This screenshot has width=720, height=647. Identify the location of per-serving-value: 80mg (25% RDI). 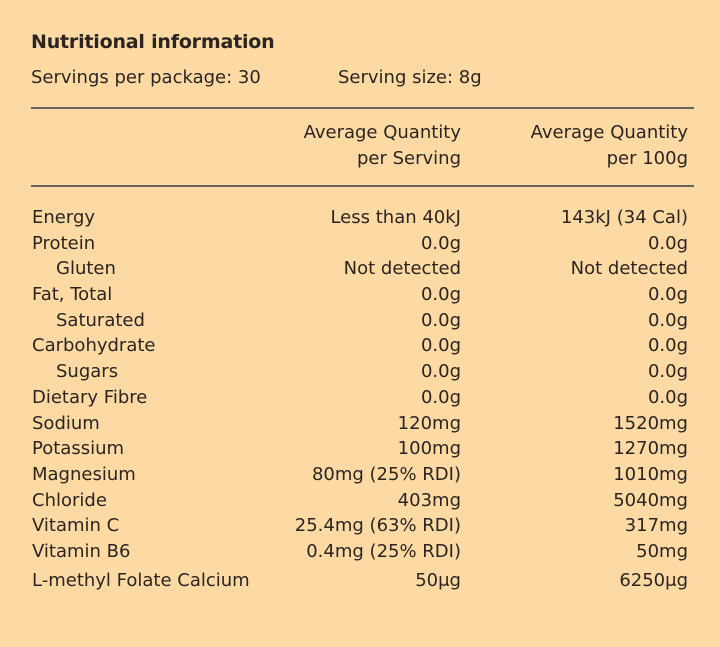
(386, 474).